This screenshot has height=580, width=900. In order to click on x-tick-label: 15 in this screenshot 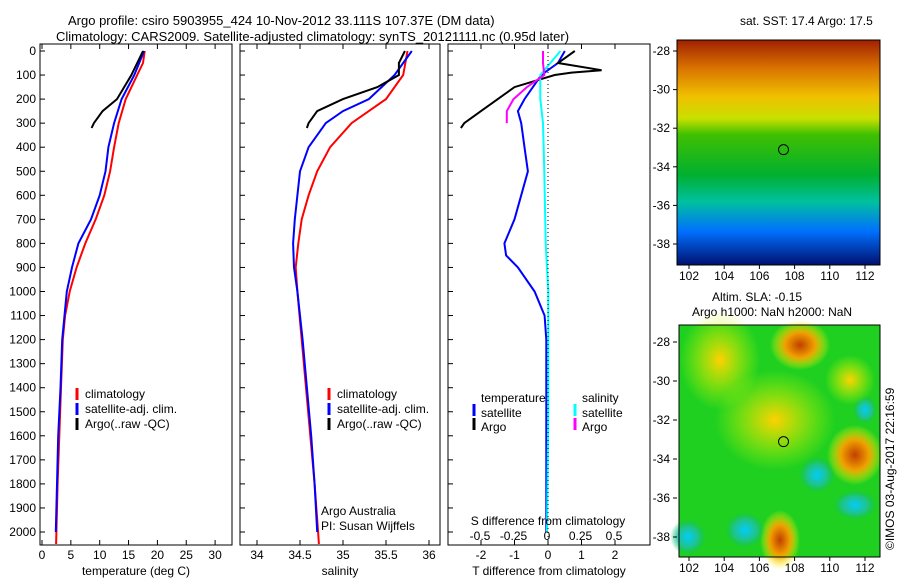, I will do `click(129, 555)`.